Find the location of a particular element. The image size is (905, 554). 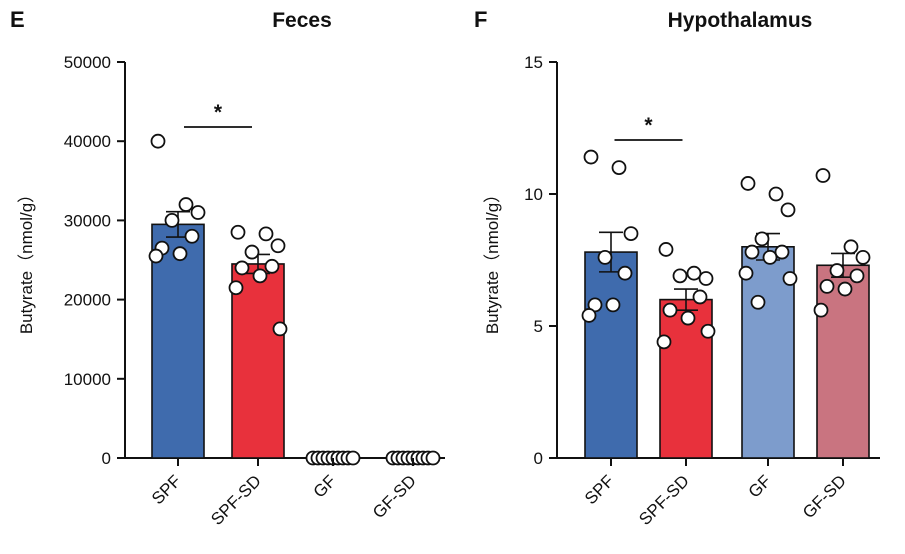

y-tick-label: 10000 is located at coordinates (87, 379).